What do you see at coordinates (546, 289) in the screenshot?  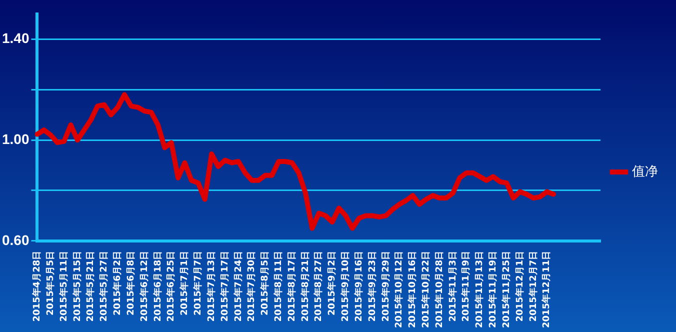 I see `x-tick-label: 2015年12月11日` at bounding box center [546, 289].